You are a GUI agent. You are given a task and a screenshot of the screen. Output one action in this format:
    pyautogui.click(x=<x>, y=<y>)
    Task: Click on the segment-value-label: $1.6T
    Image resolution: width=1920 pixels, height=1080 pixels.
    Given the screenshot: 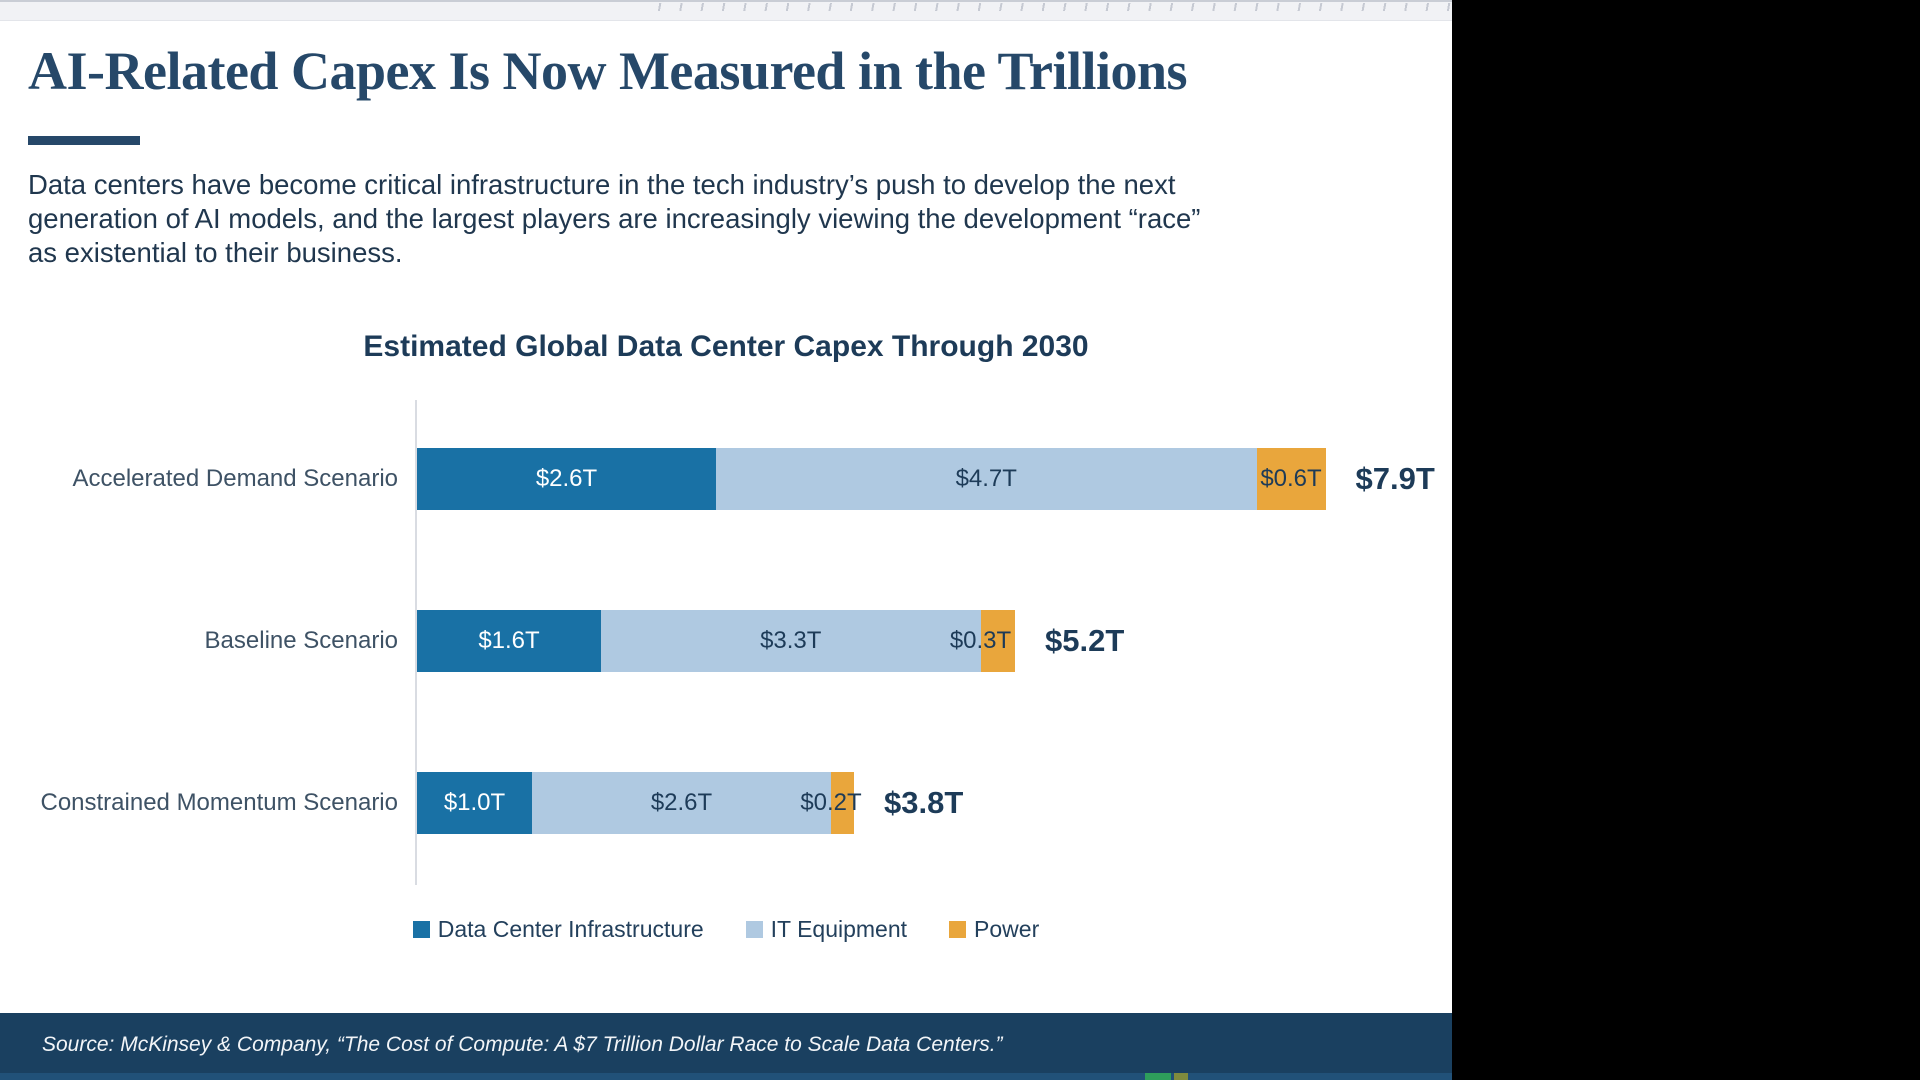 What is the action you would take?
    pyautogui.click(x=509, y=640)
    